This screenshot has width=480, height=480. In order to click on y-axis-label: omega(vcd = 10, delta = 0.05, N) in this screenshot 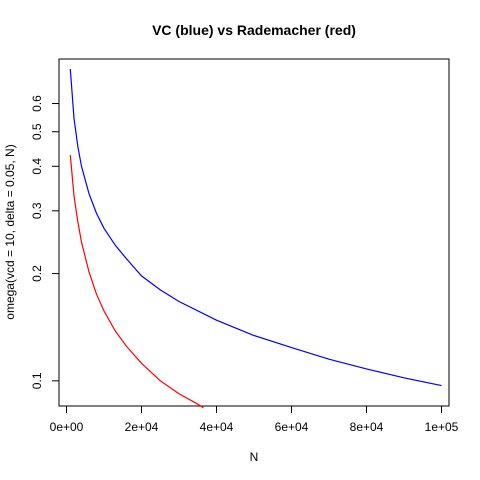, I will do `click(10, 231)`.